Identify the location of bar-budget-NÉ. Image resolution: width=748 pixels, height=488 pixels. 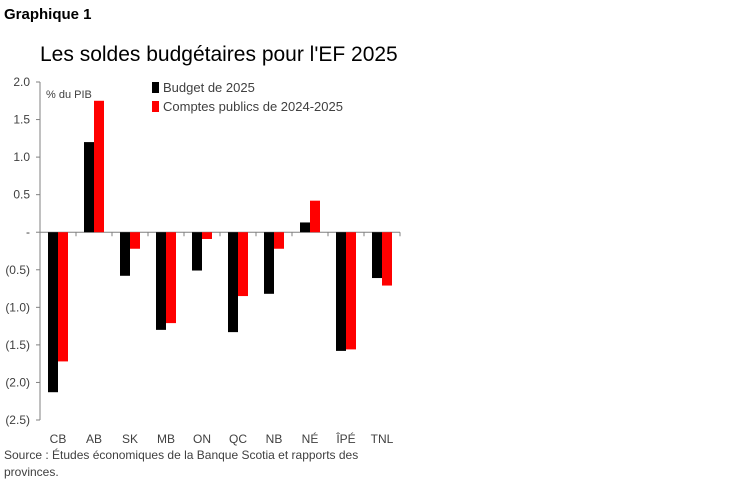
(305, 227).